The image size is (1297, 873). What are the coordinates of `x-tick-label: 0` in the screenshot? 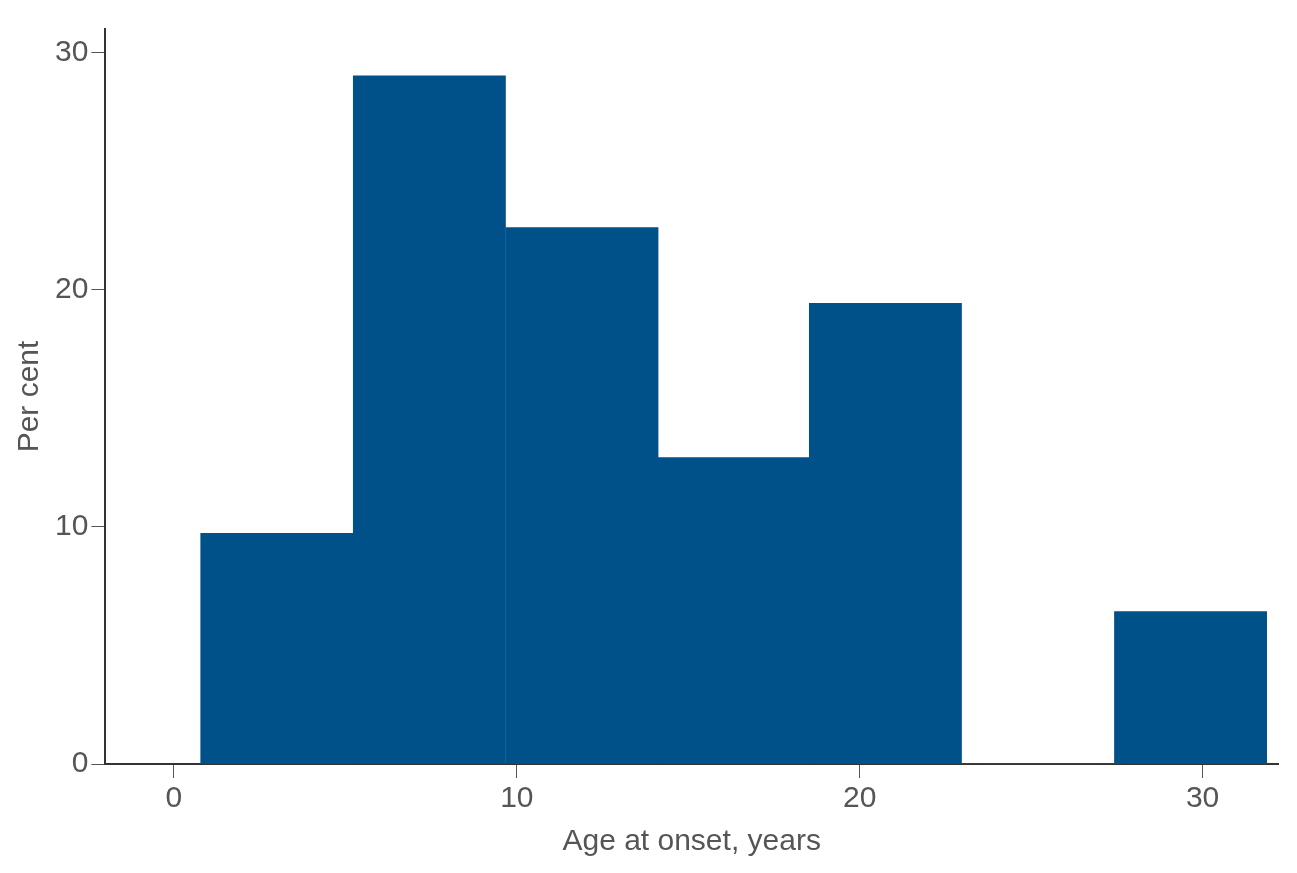 It's located at (174, 797).